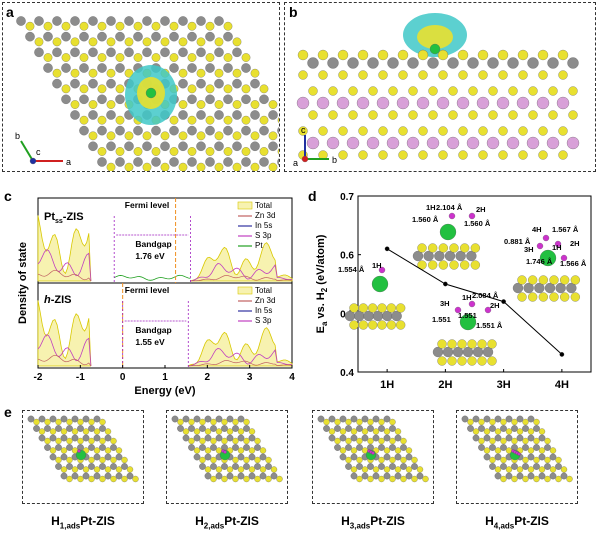 Image resolution: width=599 pixels, height=537 pixels. Describe the element at coordinates (8, 196) in the screenshot. I see `panel-label-c: c` at that location.